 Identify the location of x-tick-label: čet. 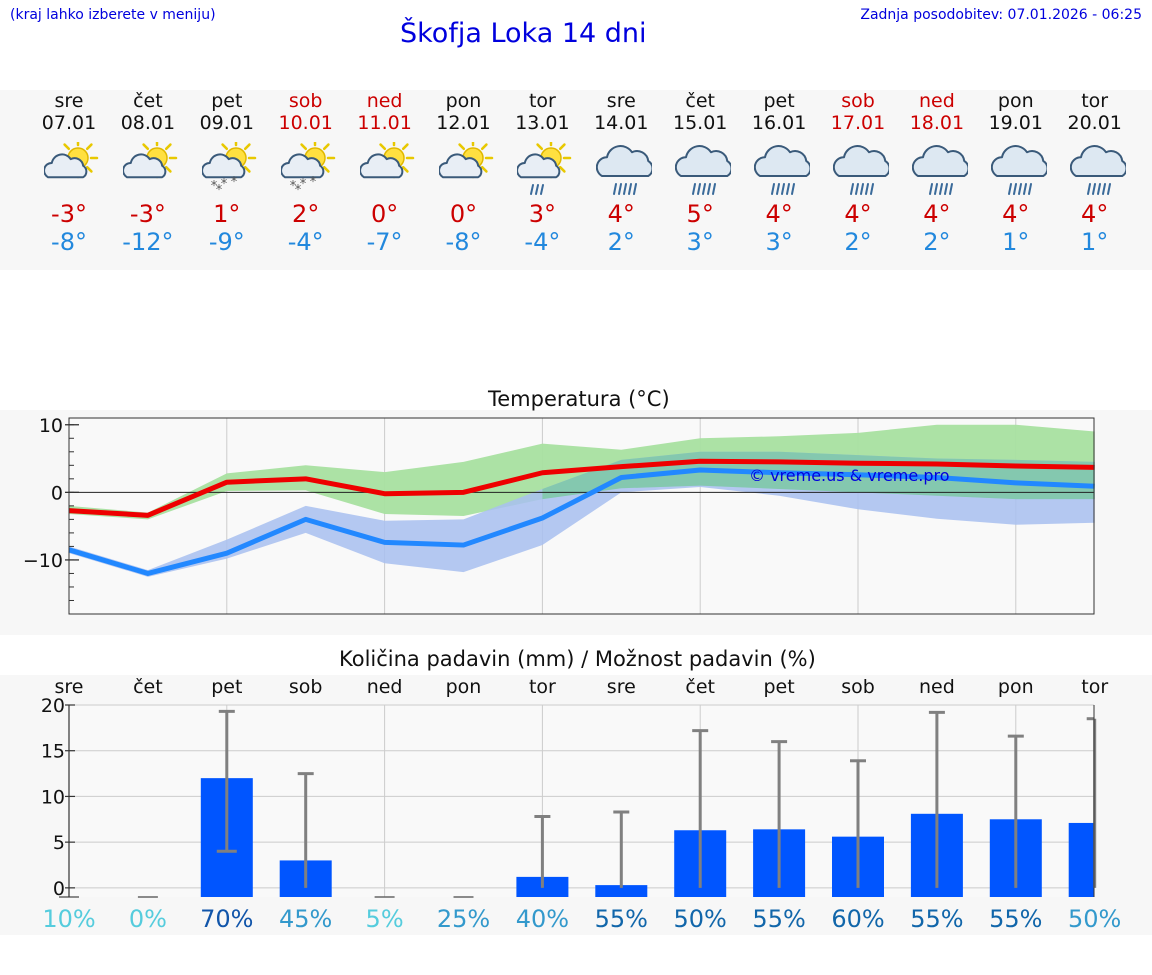
(148, 687).